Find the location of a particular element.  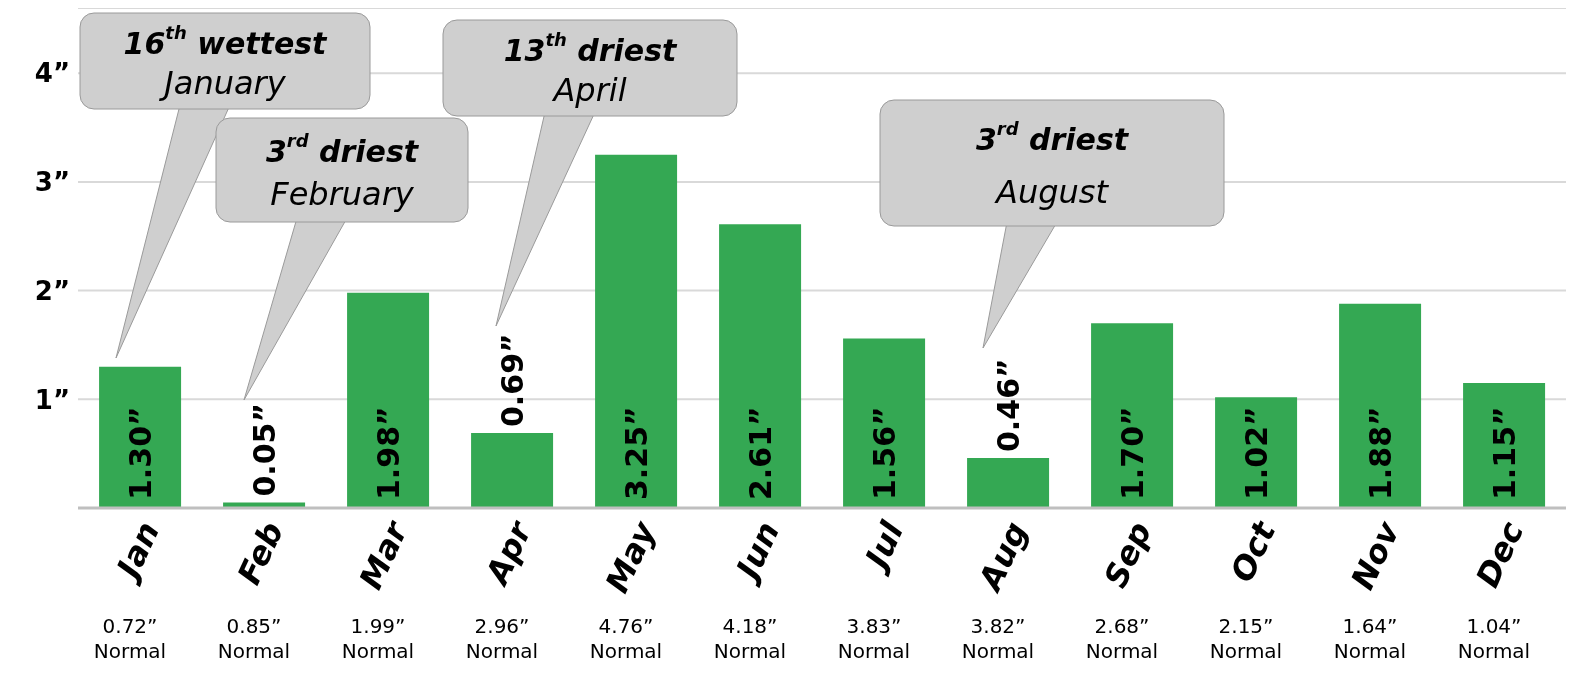

speech-bubble: 13$^{th}$ driest April is located at coordinates (590, 173).